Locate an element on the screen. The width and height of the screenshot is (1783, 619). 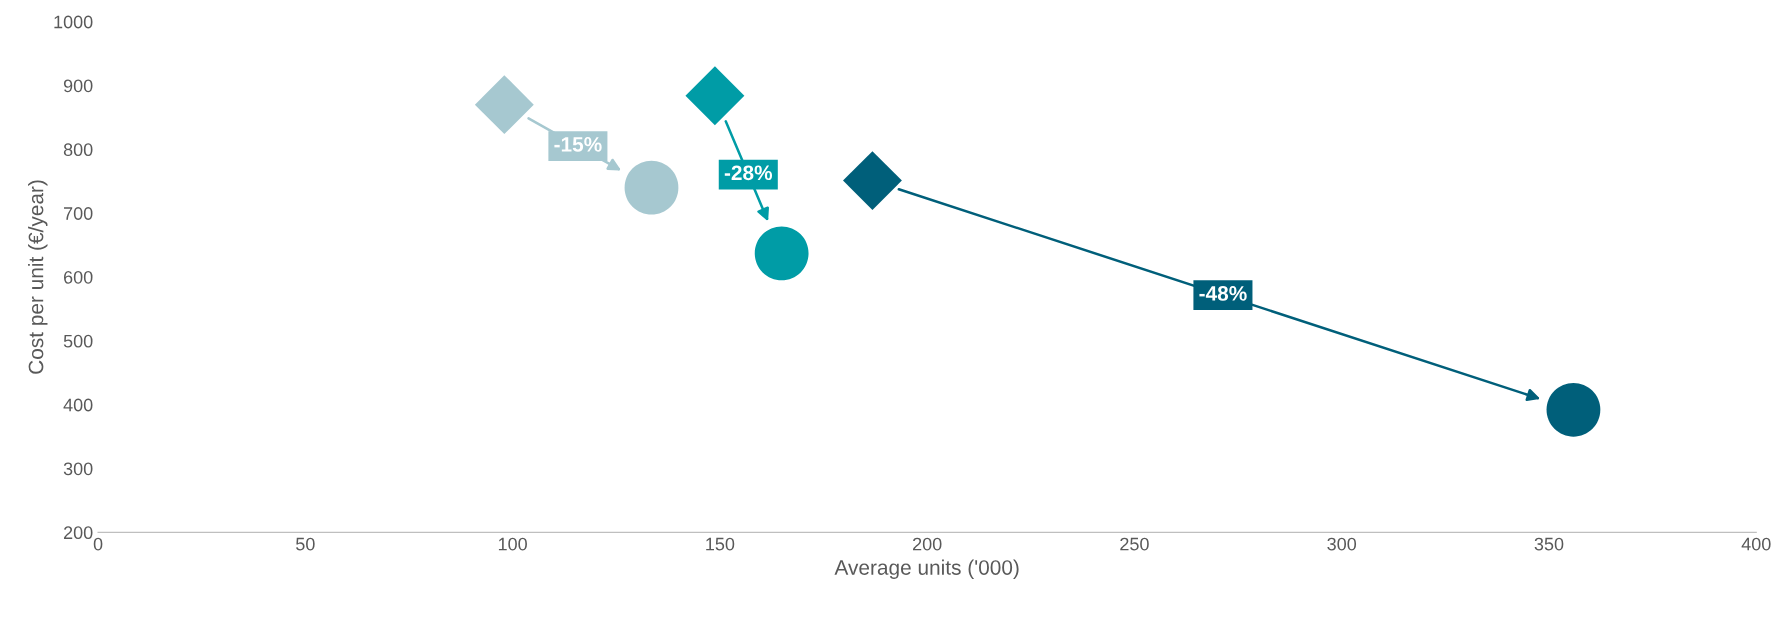
x-tick-label: 100 is located at coordinates (512, 544).